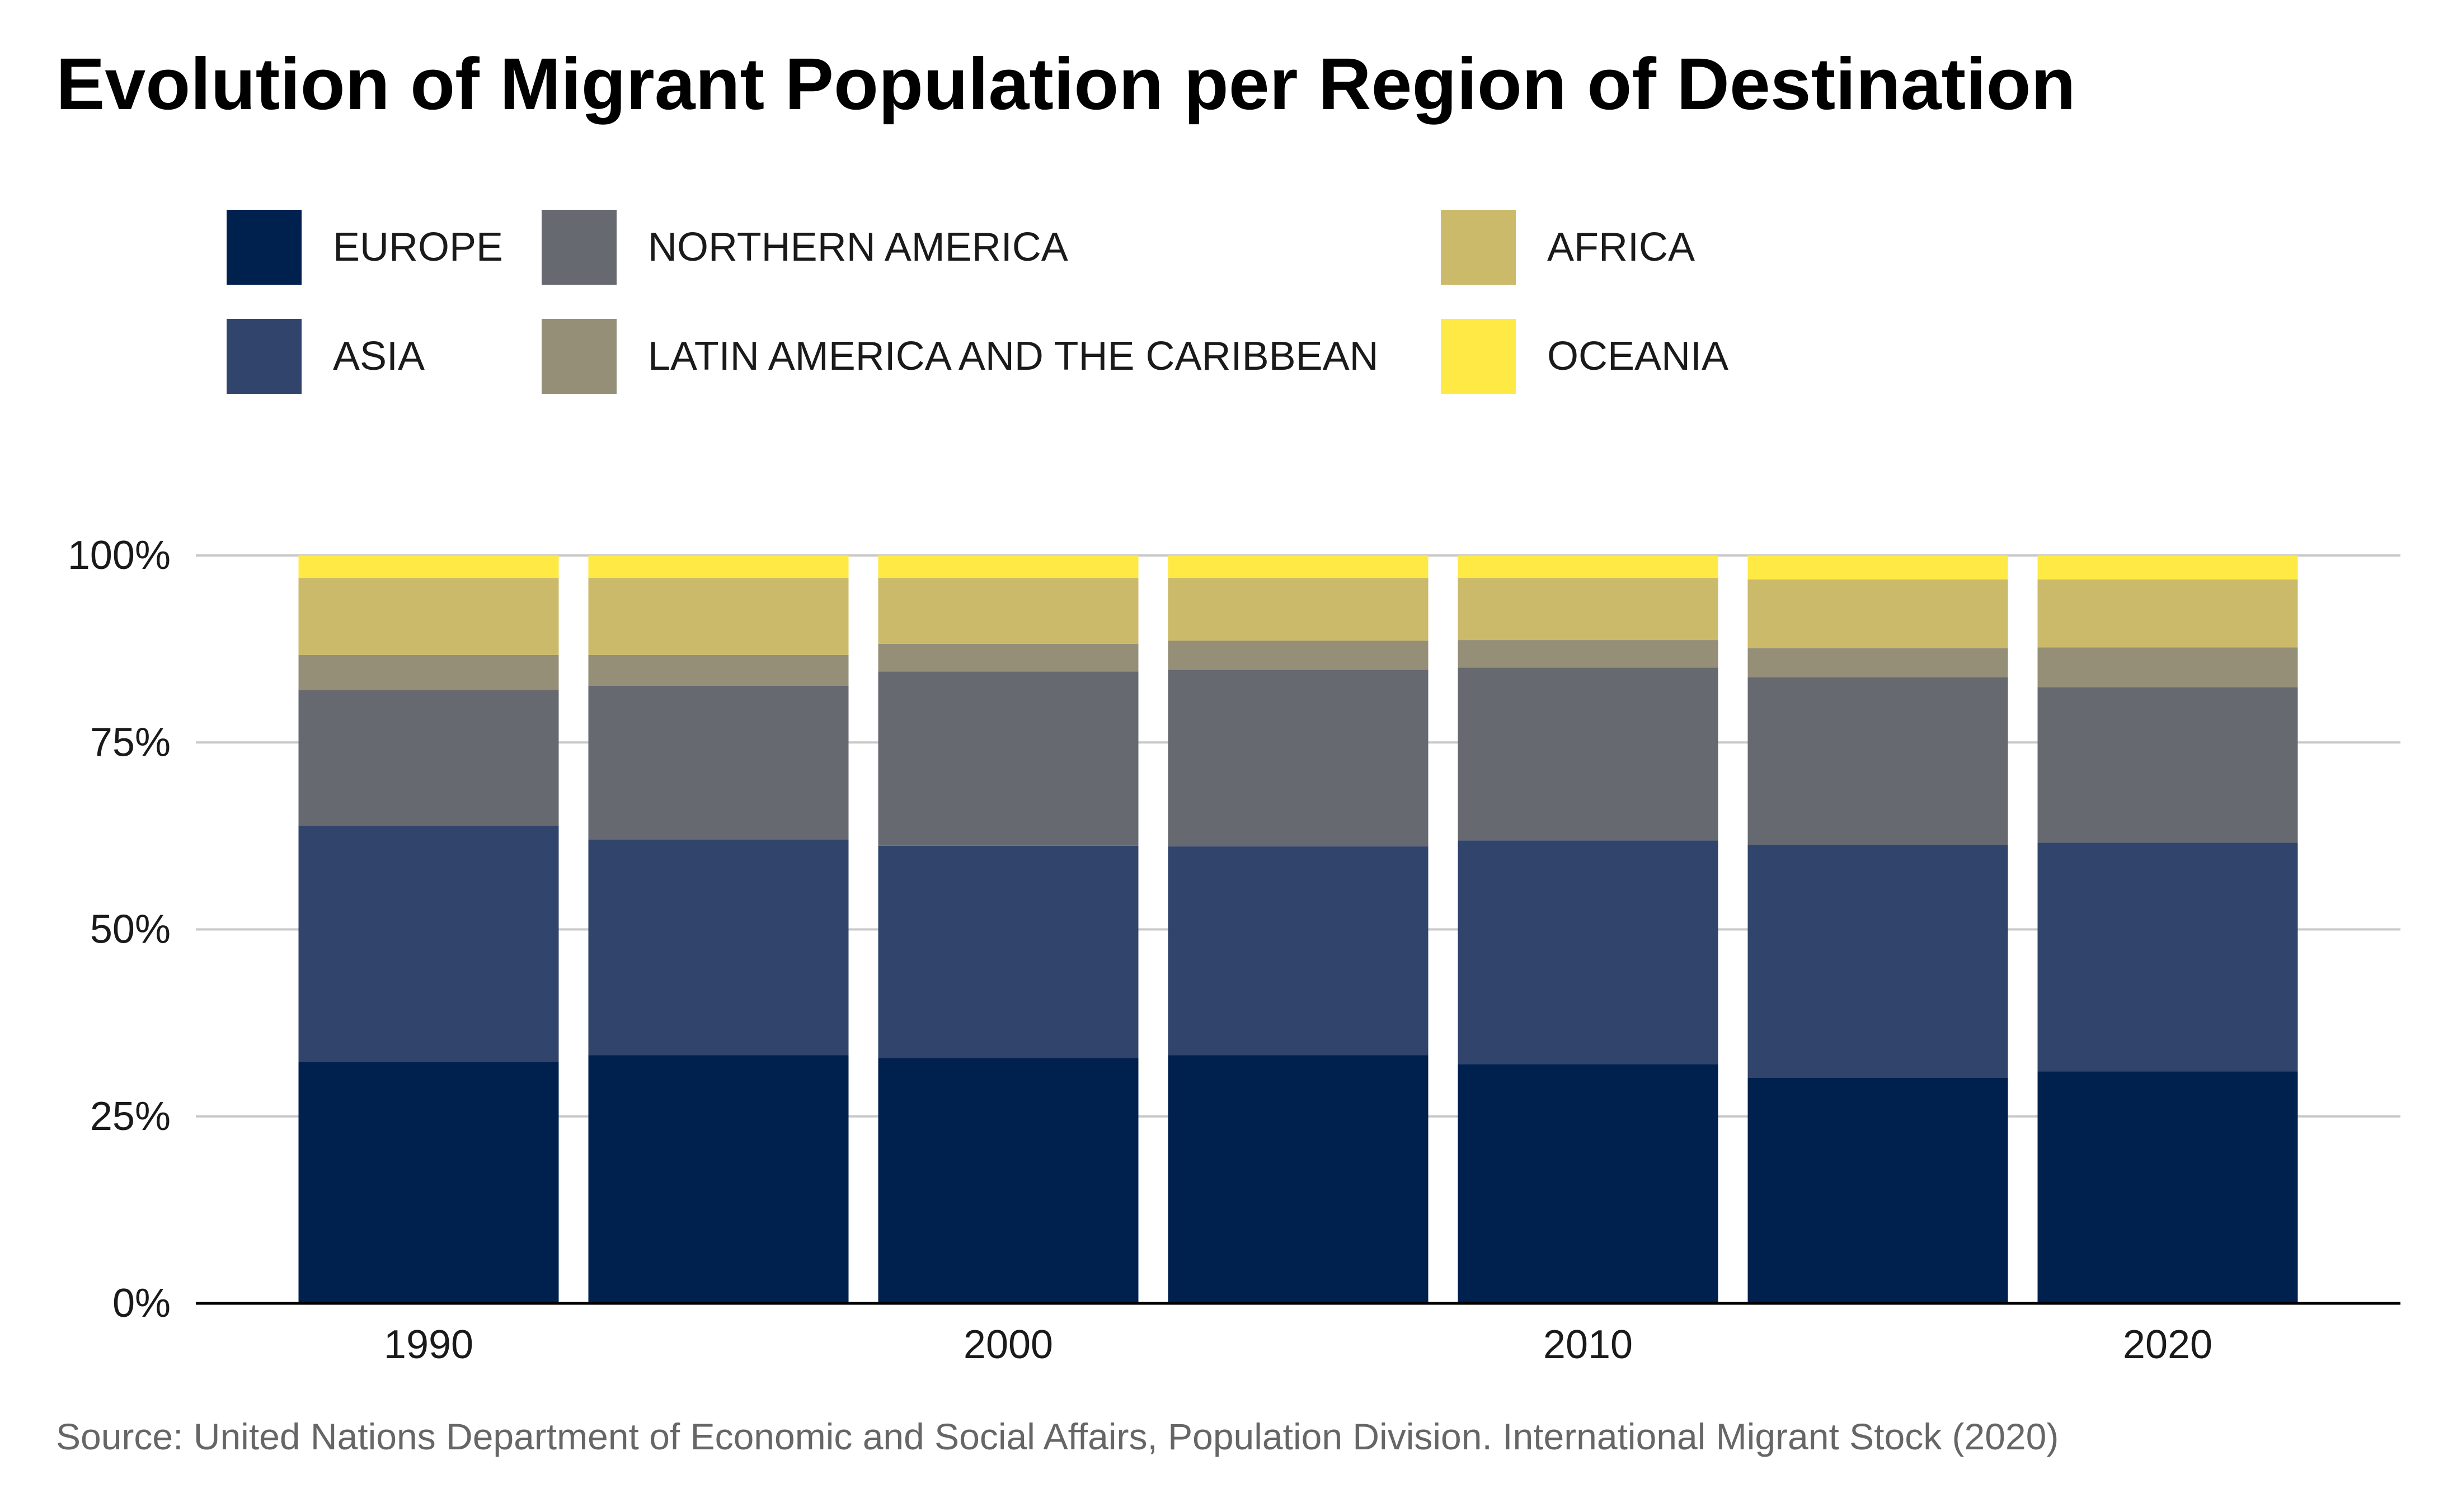  What do you see at coordinates (718, 670) in the screenshot?
I see `bar-latin-america-and-the-caribbean-1995` at bounding box center [718, 670].